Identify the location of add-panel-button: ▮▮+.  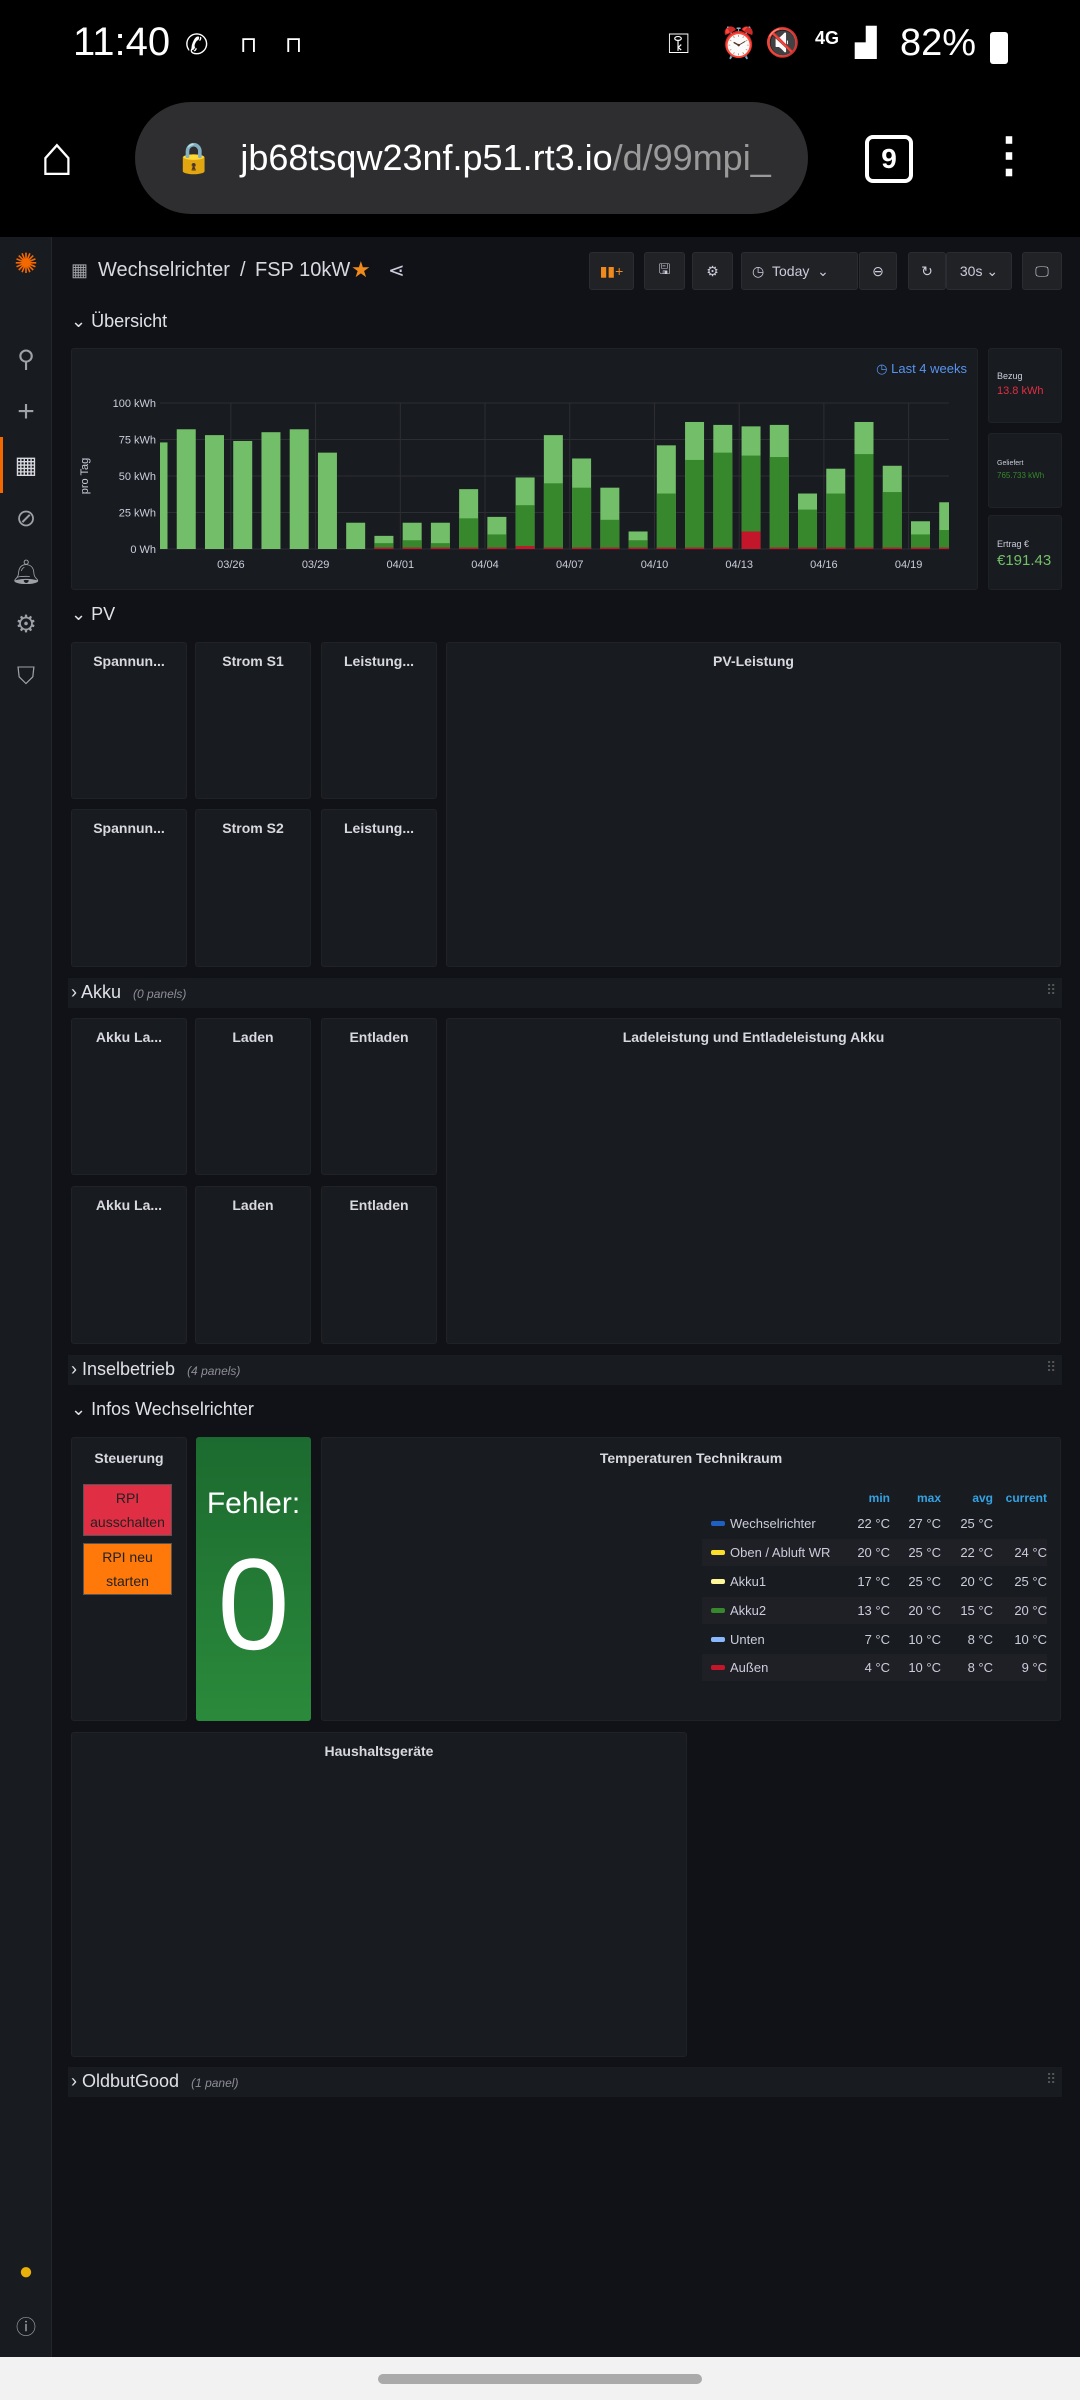
(611, 271).